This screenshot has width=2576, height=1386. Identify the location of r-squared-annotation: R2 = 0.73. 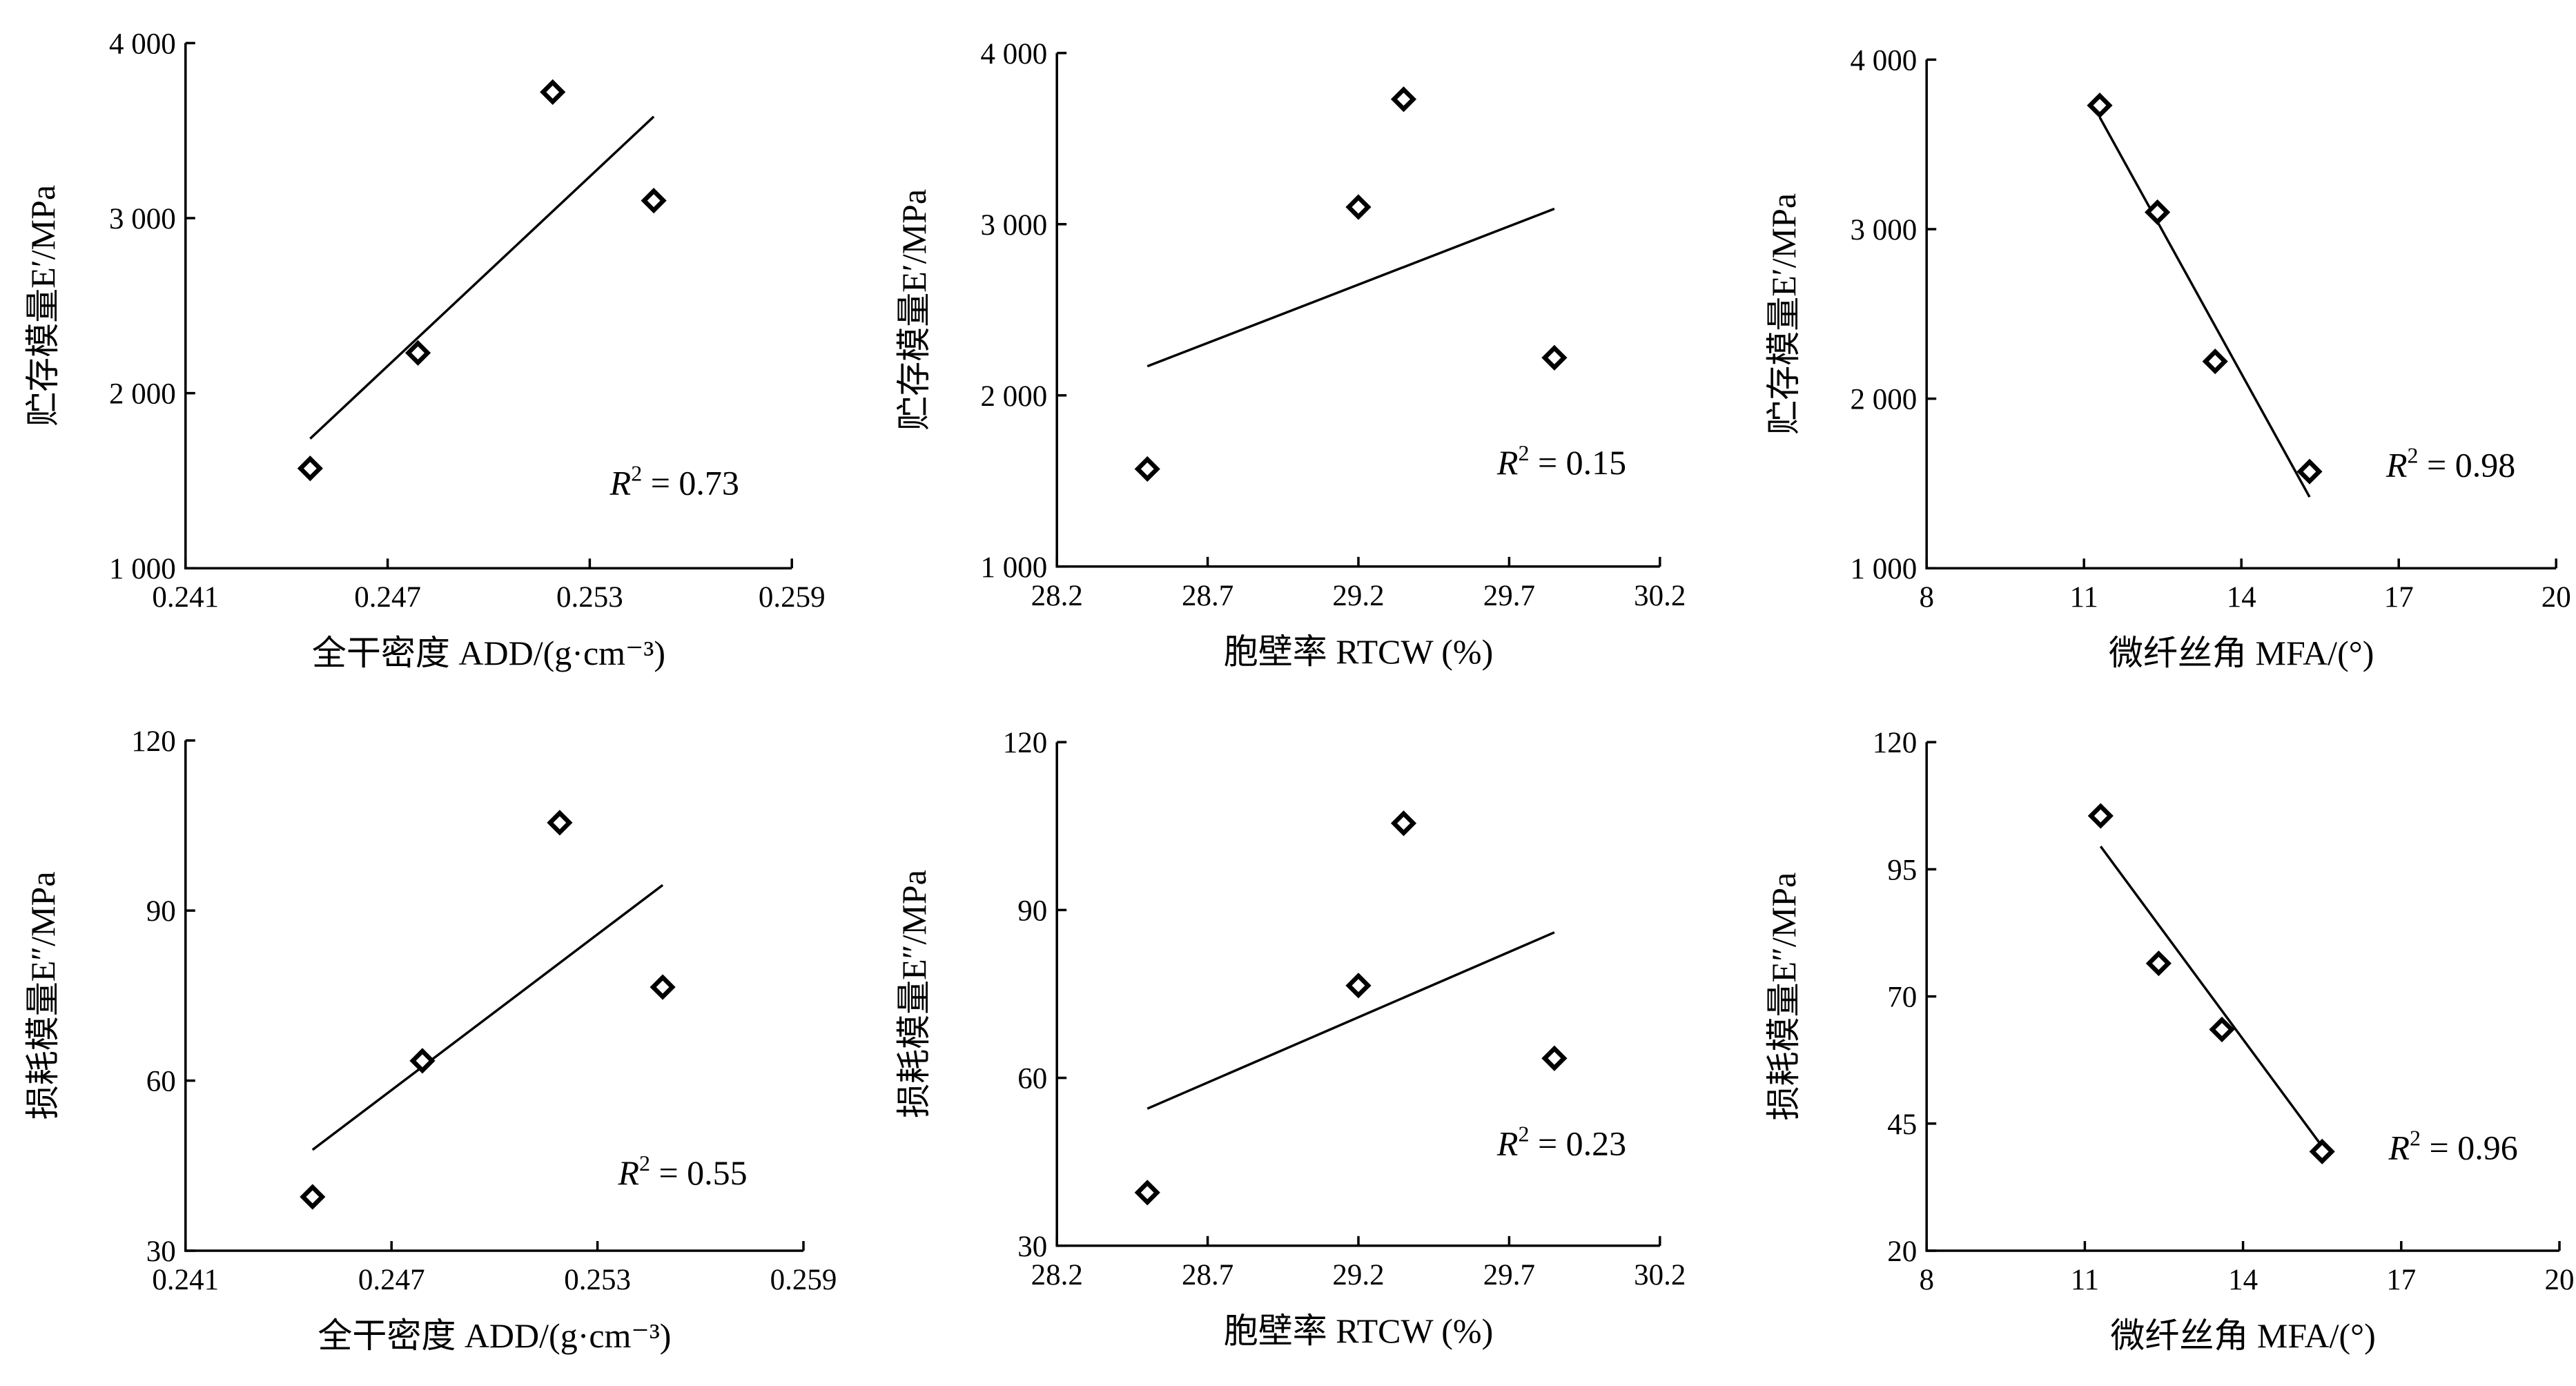
(674, 481).